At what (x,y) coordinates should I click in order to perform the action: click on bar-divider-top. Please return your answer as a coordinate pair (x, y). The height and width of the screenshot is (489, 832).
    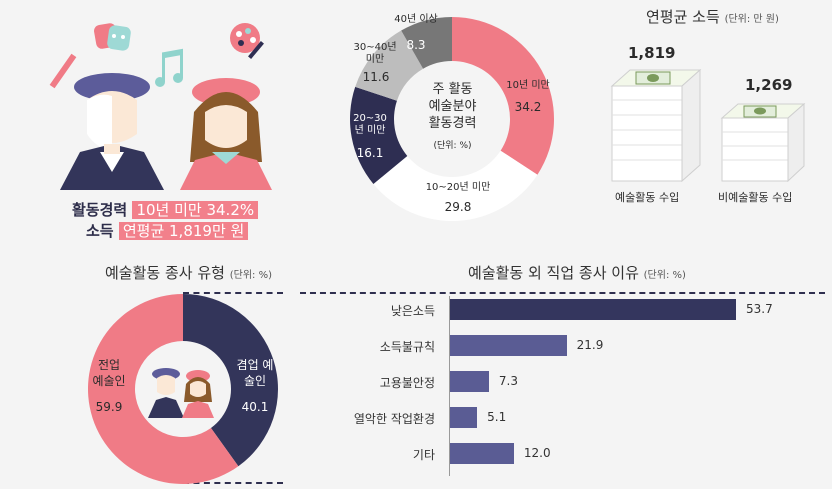
    Looking at the image, I should click on (562, 293).